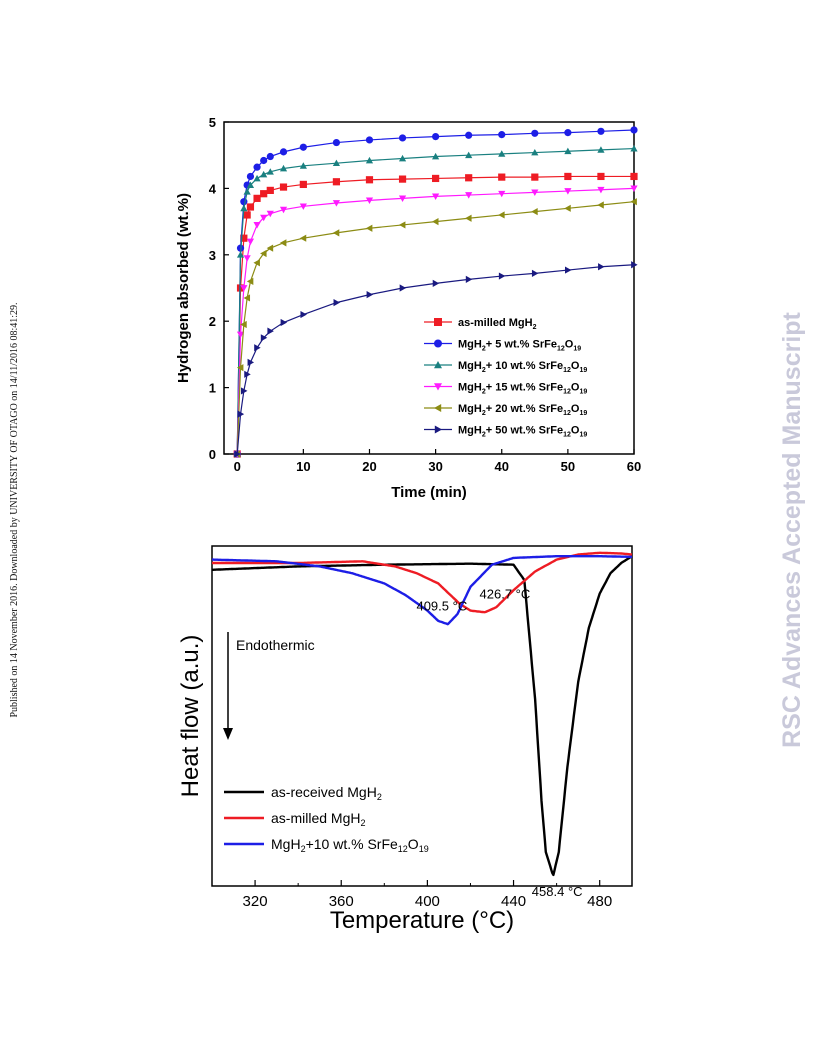 Image resolution: width=816 pixels, height=1056 pixels. I want to click on x-tick-label: 50, so click(568, 466).